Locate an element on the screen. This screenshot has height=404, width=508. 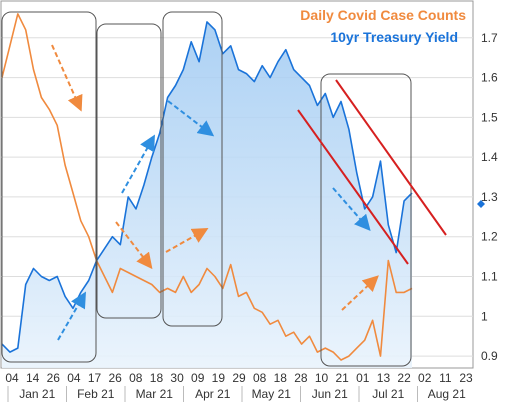
x-month-label: Apr 21 is located at coordinates (213, 394).